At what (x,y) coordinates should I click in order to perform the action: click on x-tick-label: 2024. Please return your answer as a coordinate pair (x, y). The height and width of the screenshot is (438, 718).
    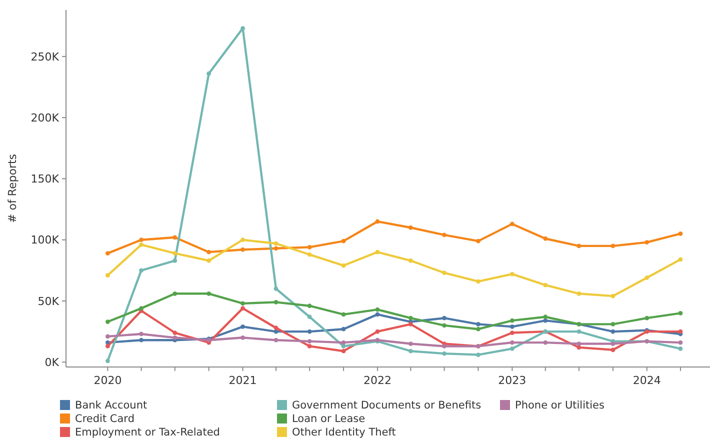
    Looking at the image, I should click on (646, 380).